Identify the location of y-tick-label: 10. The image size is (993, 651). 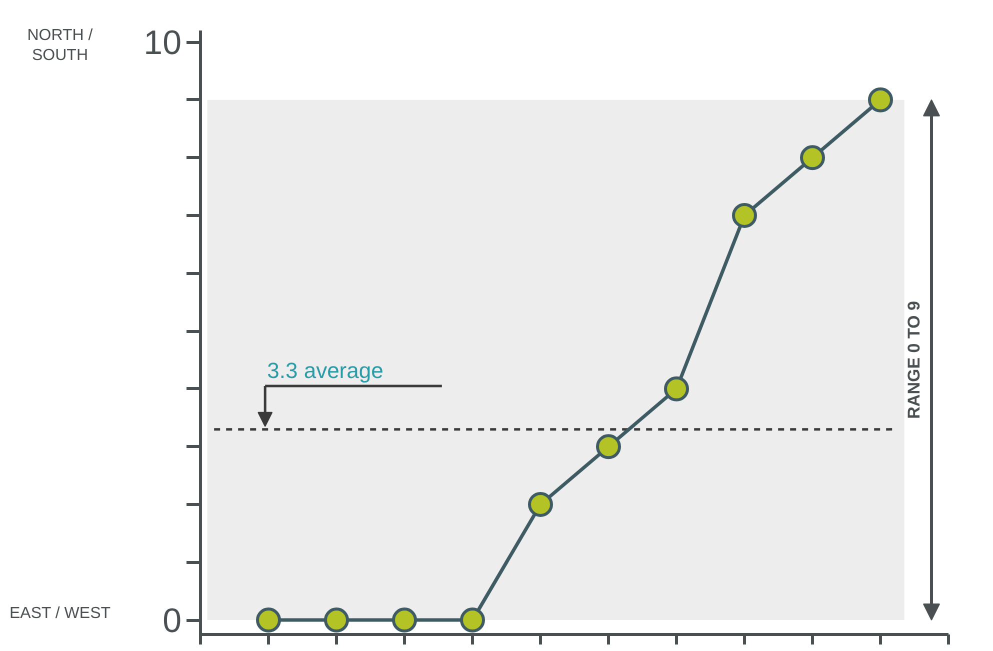
(163, 43).